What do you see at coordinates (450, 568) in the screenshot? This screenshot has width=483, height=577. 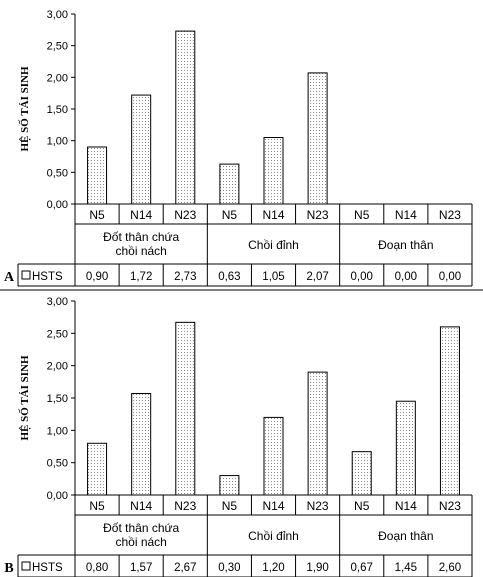 I see `table-value-cell: 2,60` at bounding box center [450, 568].